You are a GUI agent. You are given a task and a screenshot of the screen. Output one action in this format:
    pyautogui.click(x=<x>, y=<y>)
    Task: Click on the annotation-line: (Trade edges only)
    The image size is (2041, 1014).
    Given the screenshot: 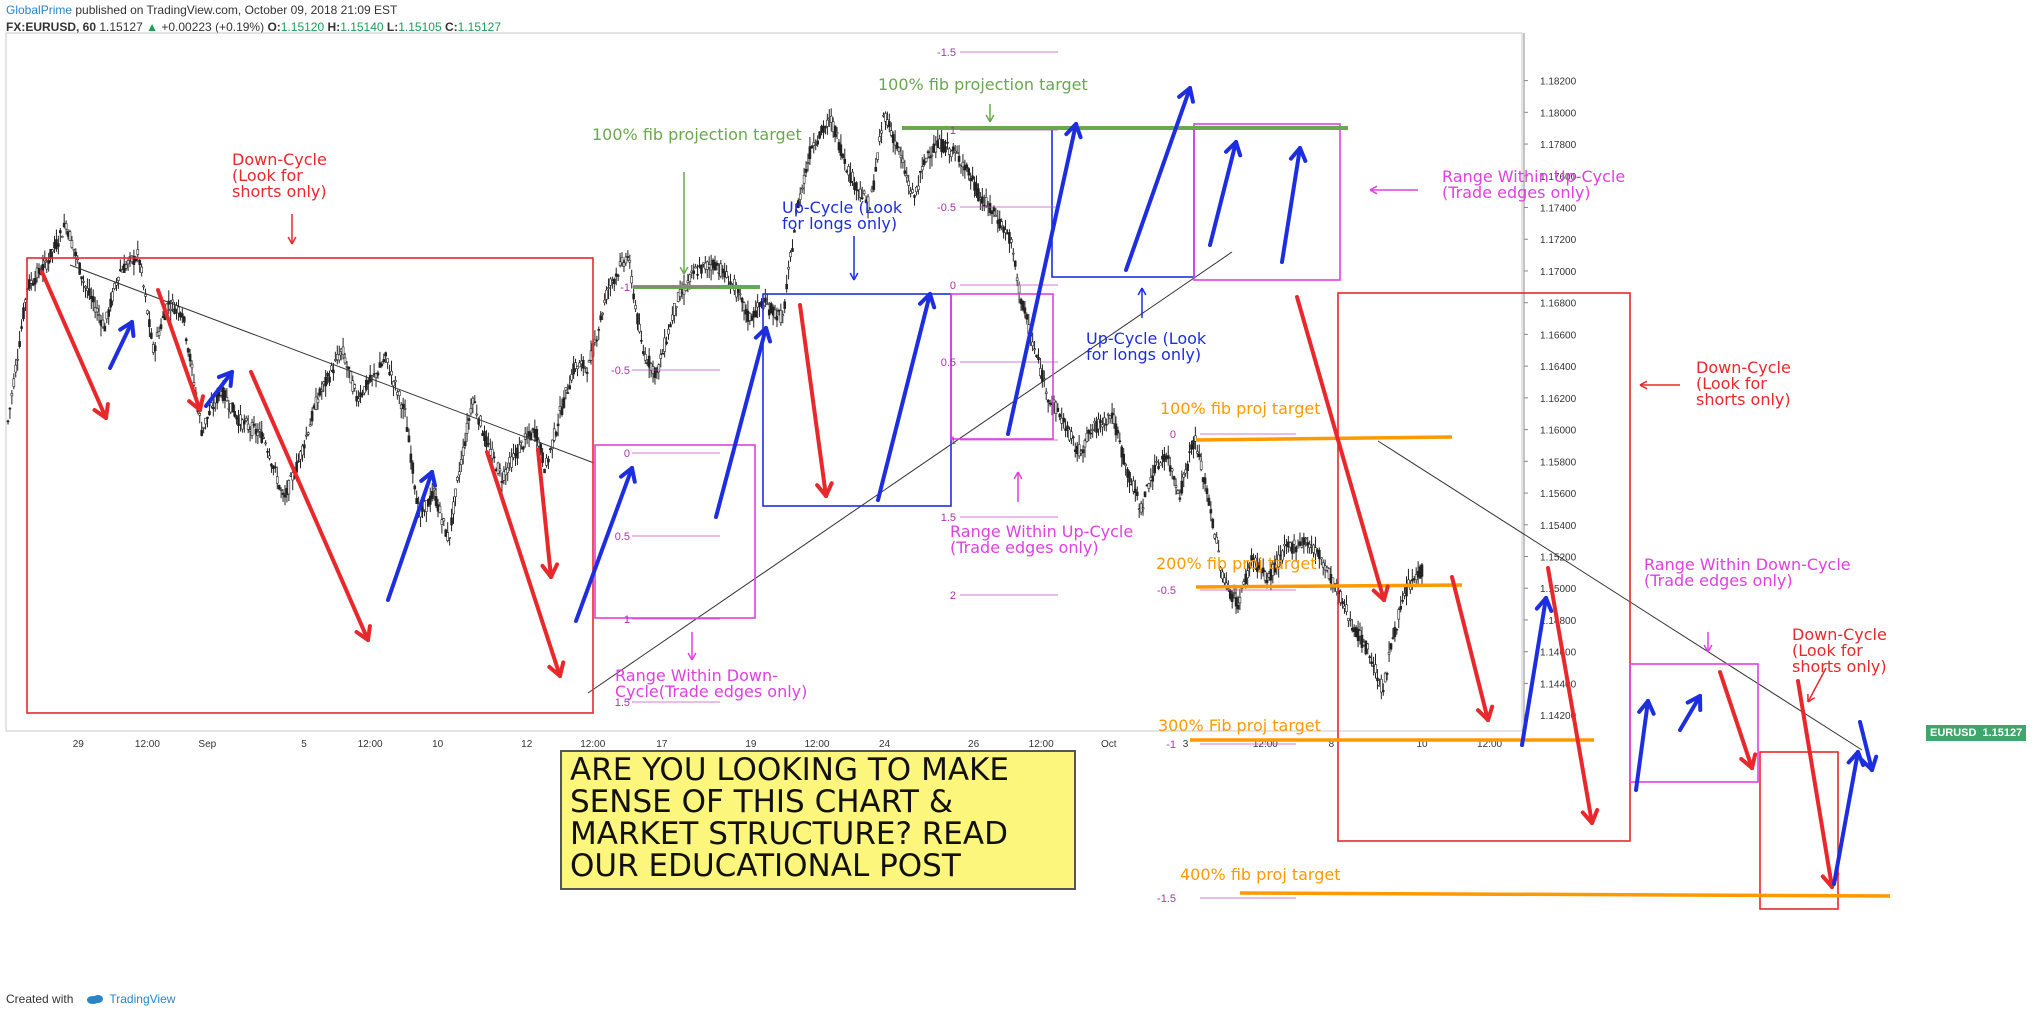 What is the action you would take?
    pyautogui.click(x=1718, y=580)
    